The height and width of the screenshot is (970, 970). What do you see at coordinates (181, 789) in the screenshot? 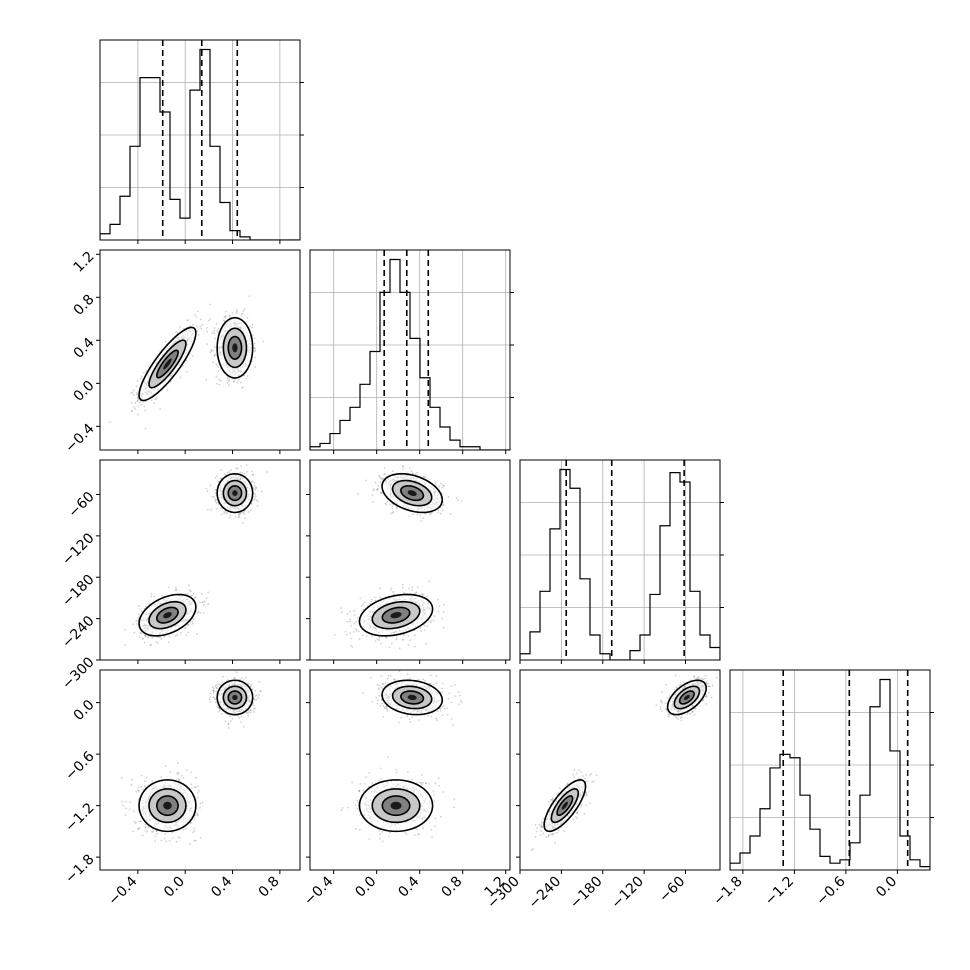
I see `scatter-panel-3-0: −0.4 0.0 0.4 0.8−1.8−1.2−0.60.0` at bounding box center [181, 789].